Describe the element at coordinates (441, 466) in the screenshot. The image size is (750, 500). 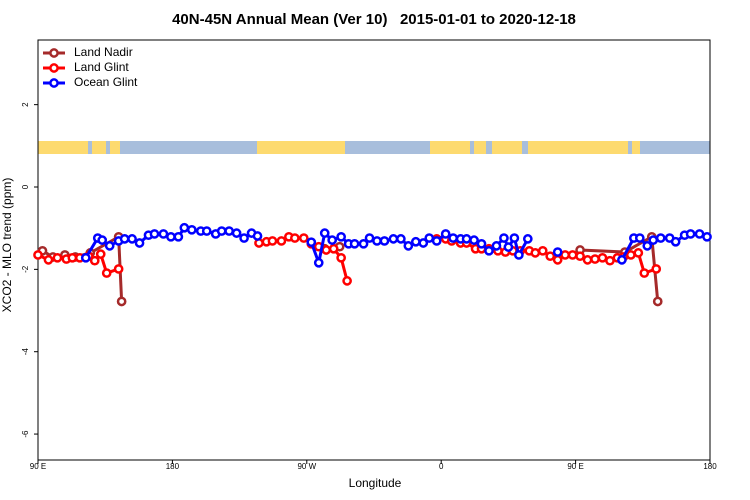
I see `x-tick-label: 0` at that location.